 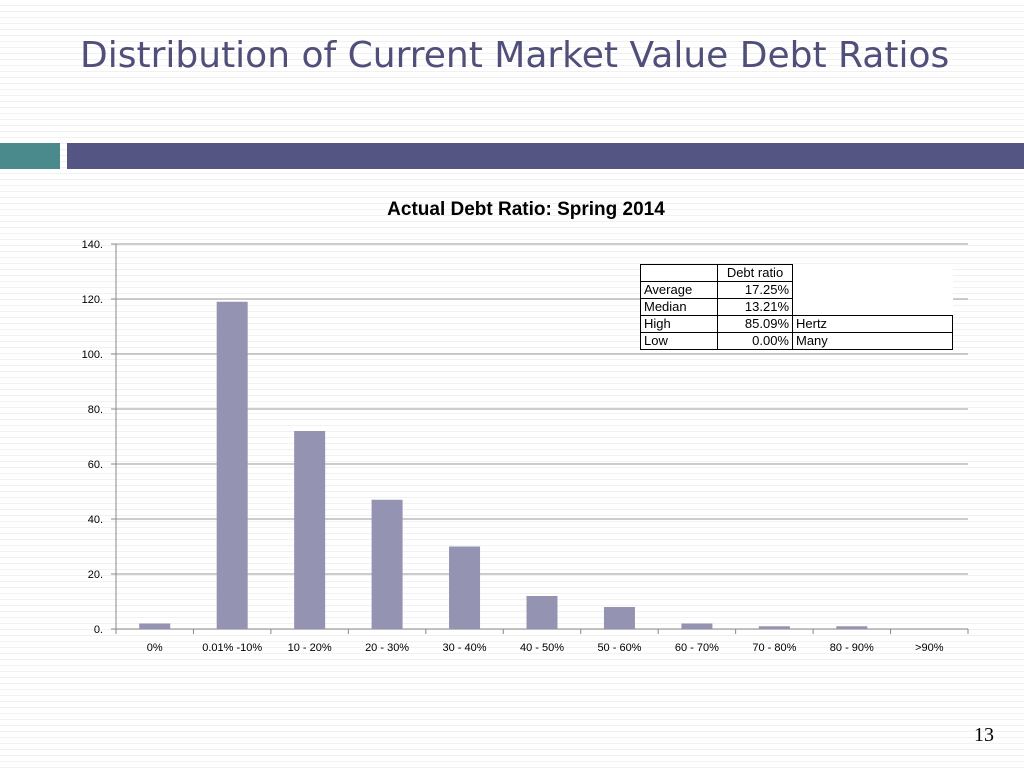 I want to click on x-tick-label: 30 - 40%, so click(x=465, y=648).